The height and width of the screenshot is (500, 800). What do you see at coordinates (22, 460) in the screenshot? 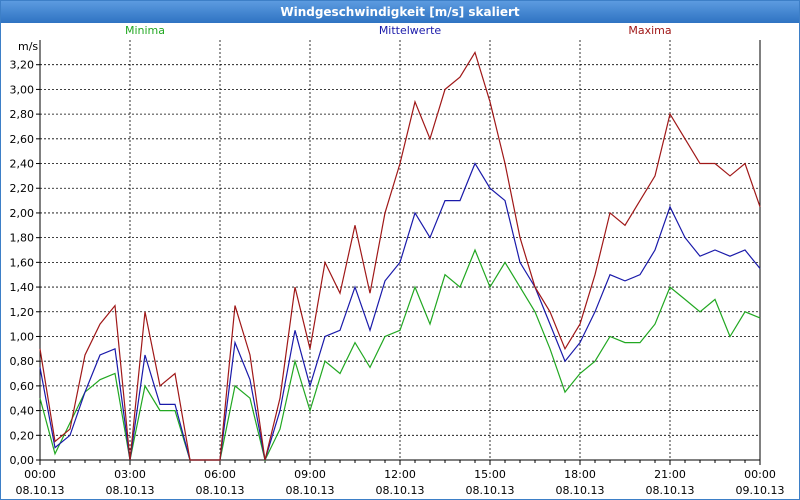
I see `y-tick-label: 0,00` at bounding box center [22, 460].